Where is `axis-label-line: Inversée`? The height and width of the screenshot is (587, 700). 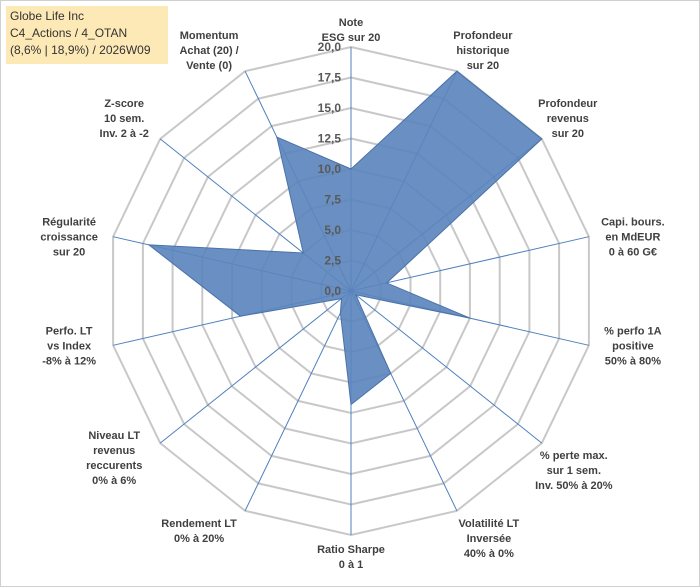
axis-label-line: Inversée is located at coordinates (489, 539).